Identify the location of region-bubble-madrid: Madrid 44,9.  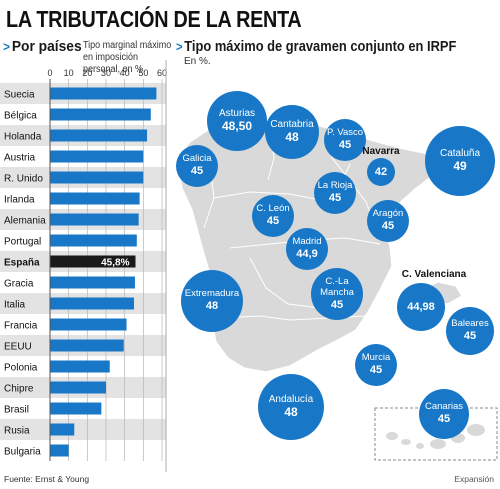
(307, 249).